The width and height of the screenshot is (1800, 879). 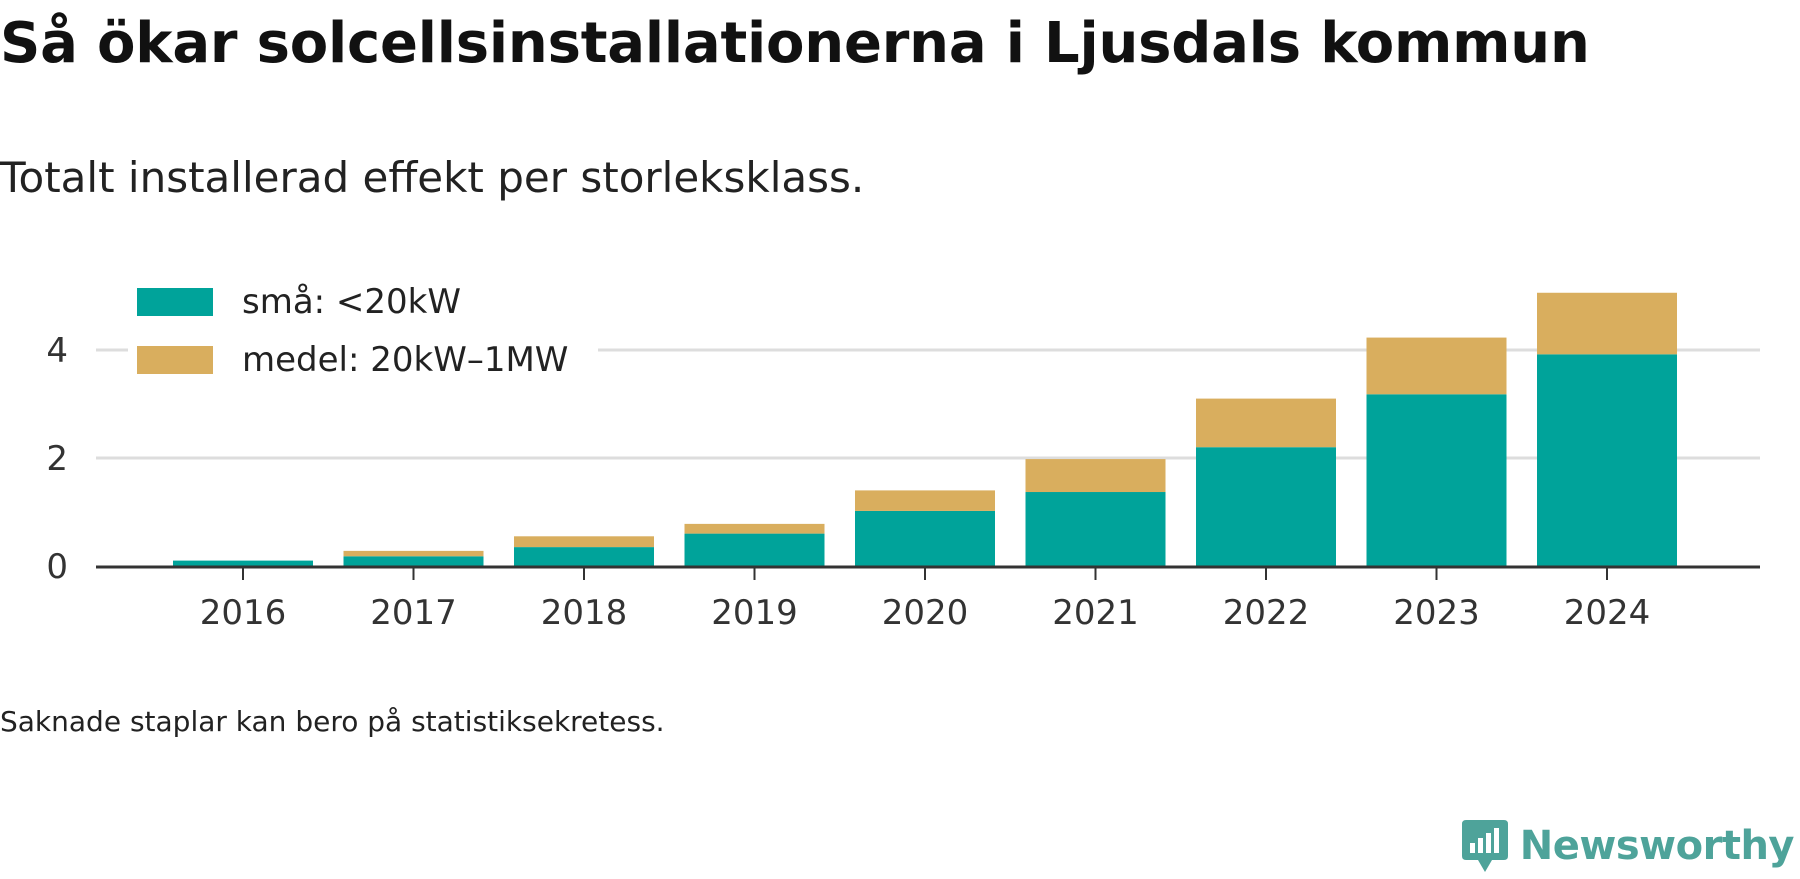 I want to click on y-tick-label: 2, so click(x=57, y=459).